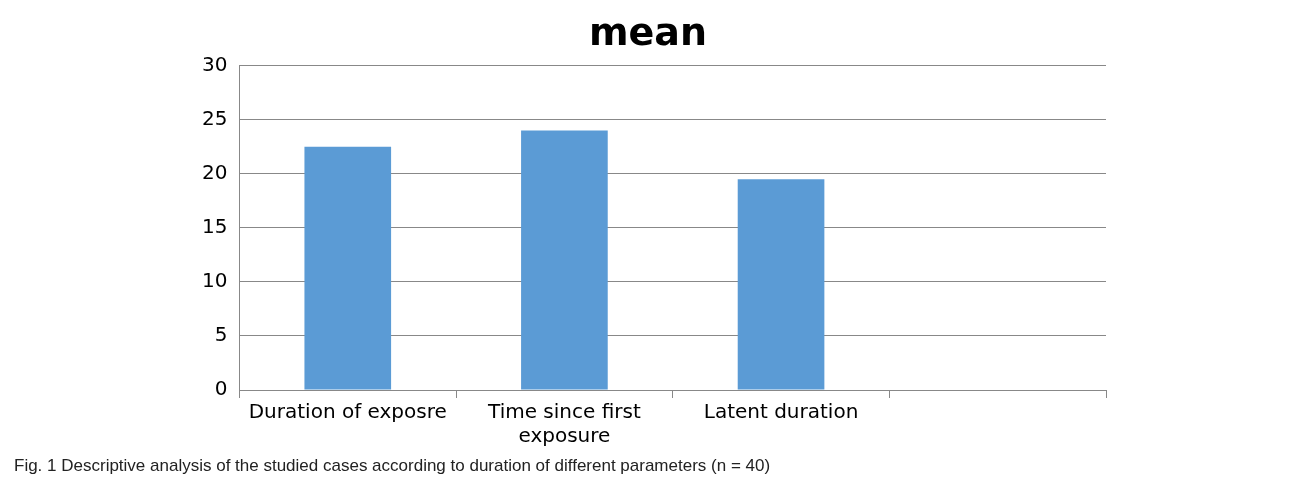  I want to click on y-tick-label: 30, so click(215, 63).